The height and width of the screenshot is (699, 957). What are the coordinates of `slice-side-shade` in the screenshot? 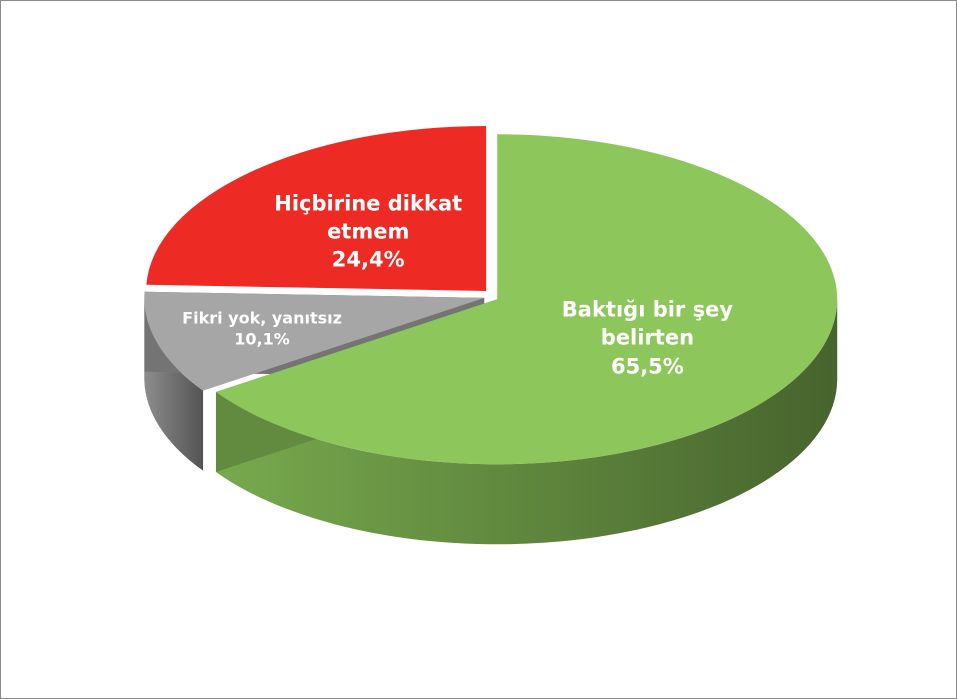 It's located at (174, 384).